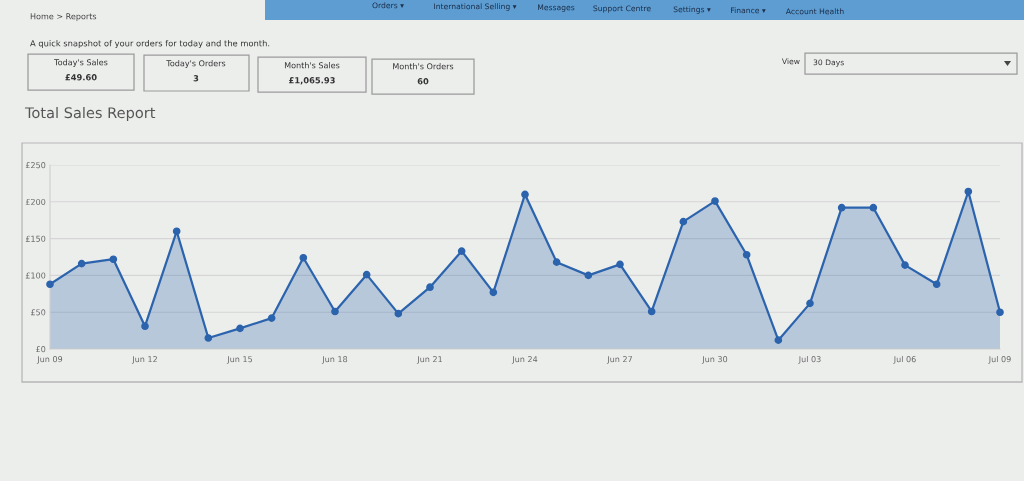  What do you see at coordinates (35, 238) in the screenshot?
I see `y-tick-label: £150` at bounding box center [35, 238].